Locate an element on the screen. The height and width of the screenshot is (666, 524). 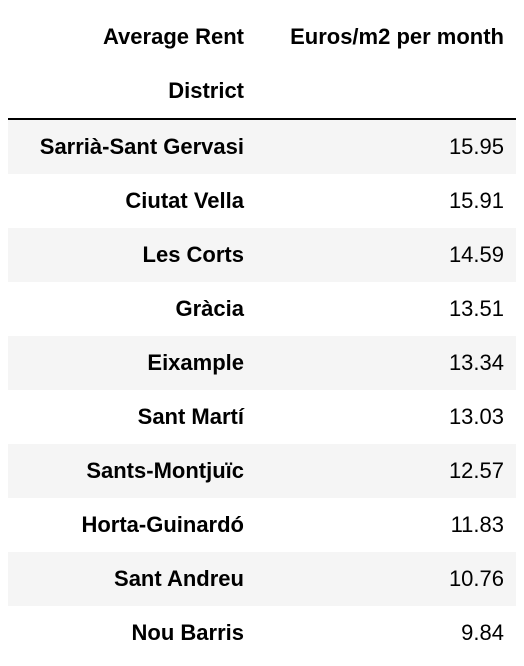
district-label: Gràcia is located at coordinates (210, 308).